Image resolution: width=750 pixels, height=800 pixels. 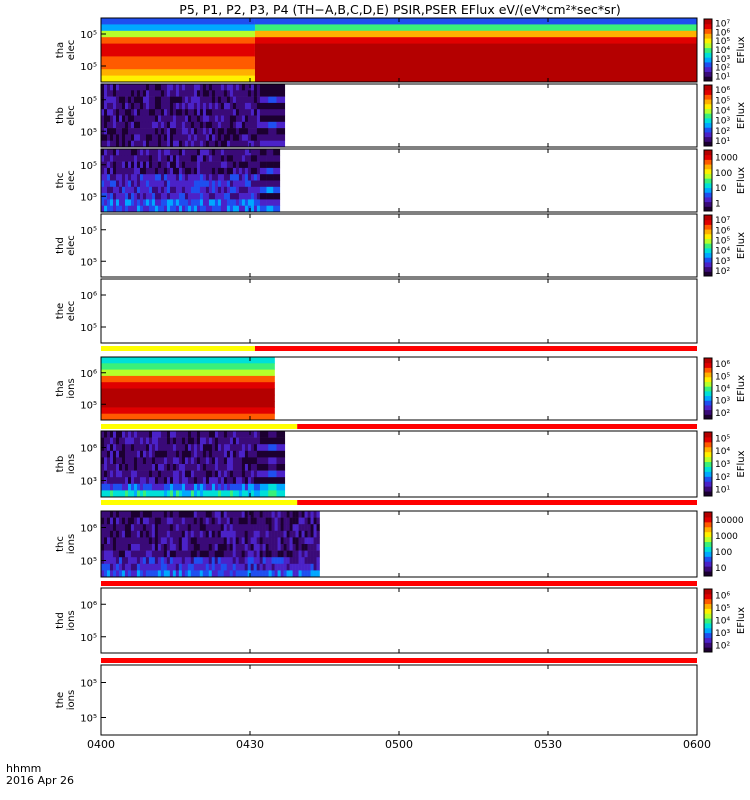 I want to click on y-tick-label: 10⁵, so click(x=88, y=197).